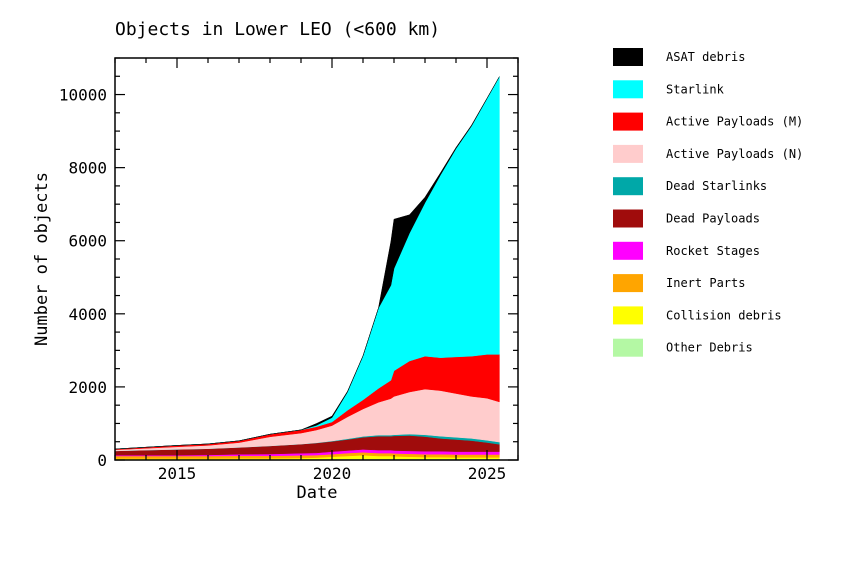  What do you see at coordinates (177, 473) in the screenshot?
I see `x-tick-label: 2015` at bounding box center [177, 473].